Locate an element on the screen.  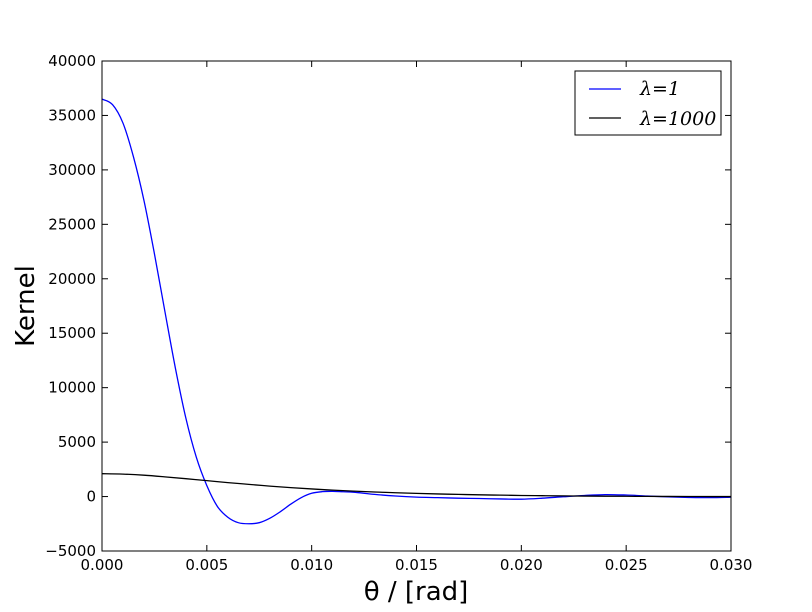
x-tick-label: 0.020 is located at coordinates (521, 565).